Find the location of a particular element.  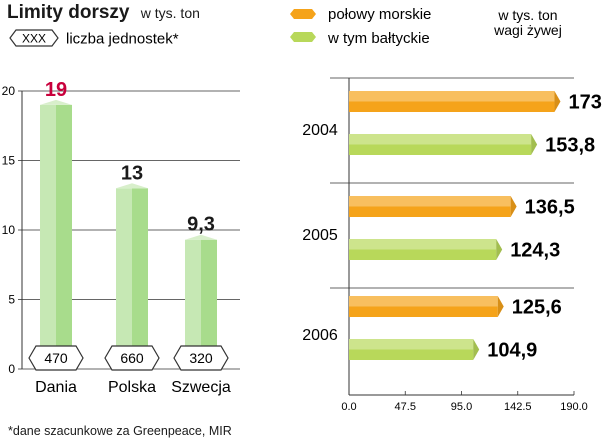

legend-item-morskie: połowy morskie is located at coordinates (360, 14).